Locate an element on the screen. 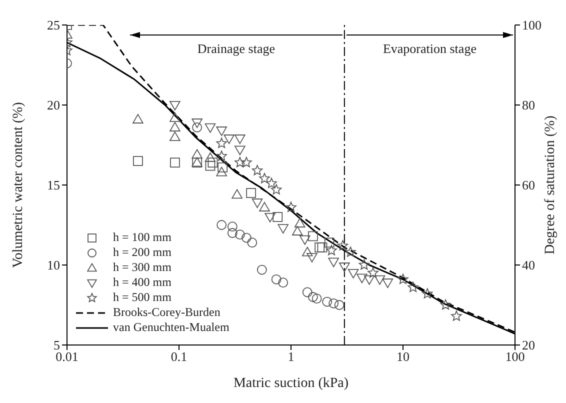 The width and height of the screenshot is (566, 403). y2-tick-label: 60 is located at coordinates (528, 185).